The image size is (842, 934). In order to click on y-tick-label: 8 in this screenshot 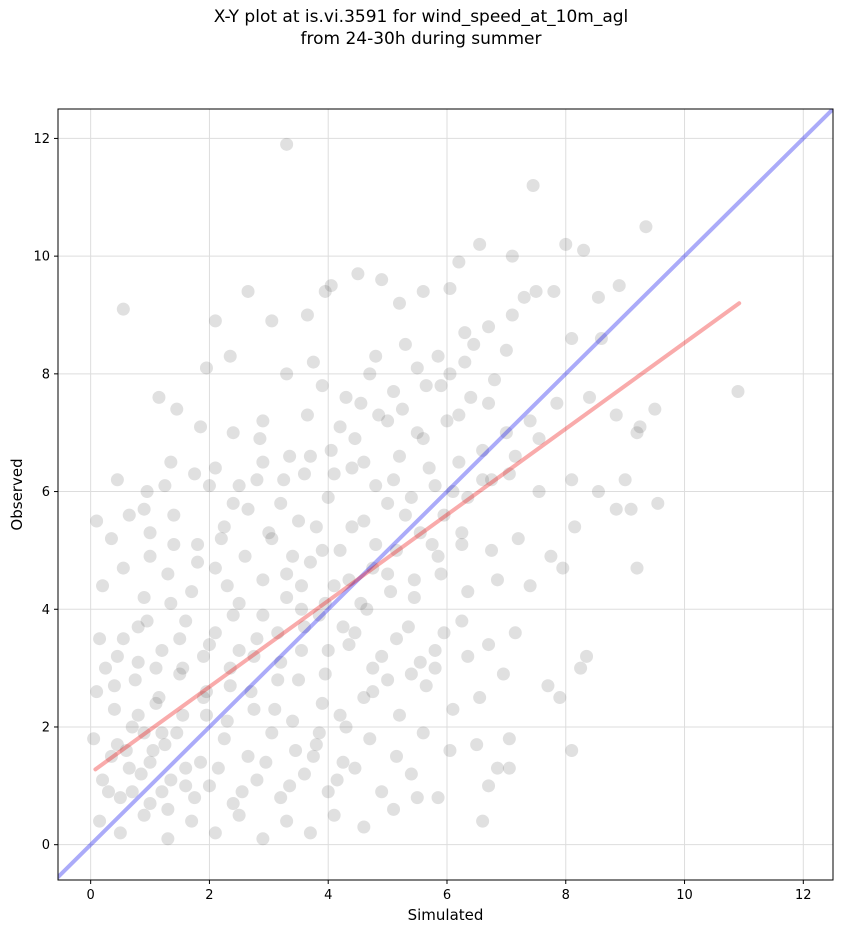, I will do `click(46, 374)`.